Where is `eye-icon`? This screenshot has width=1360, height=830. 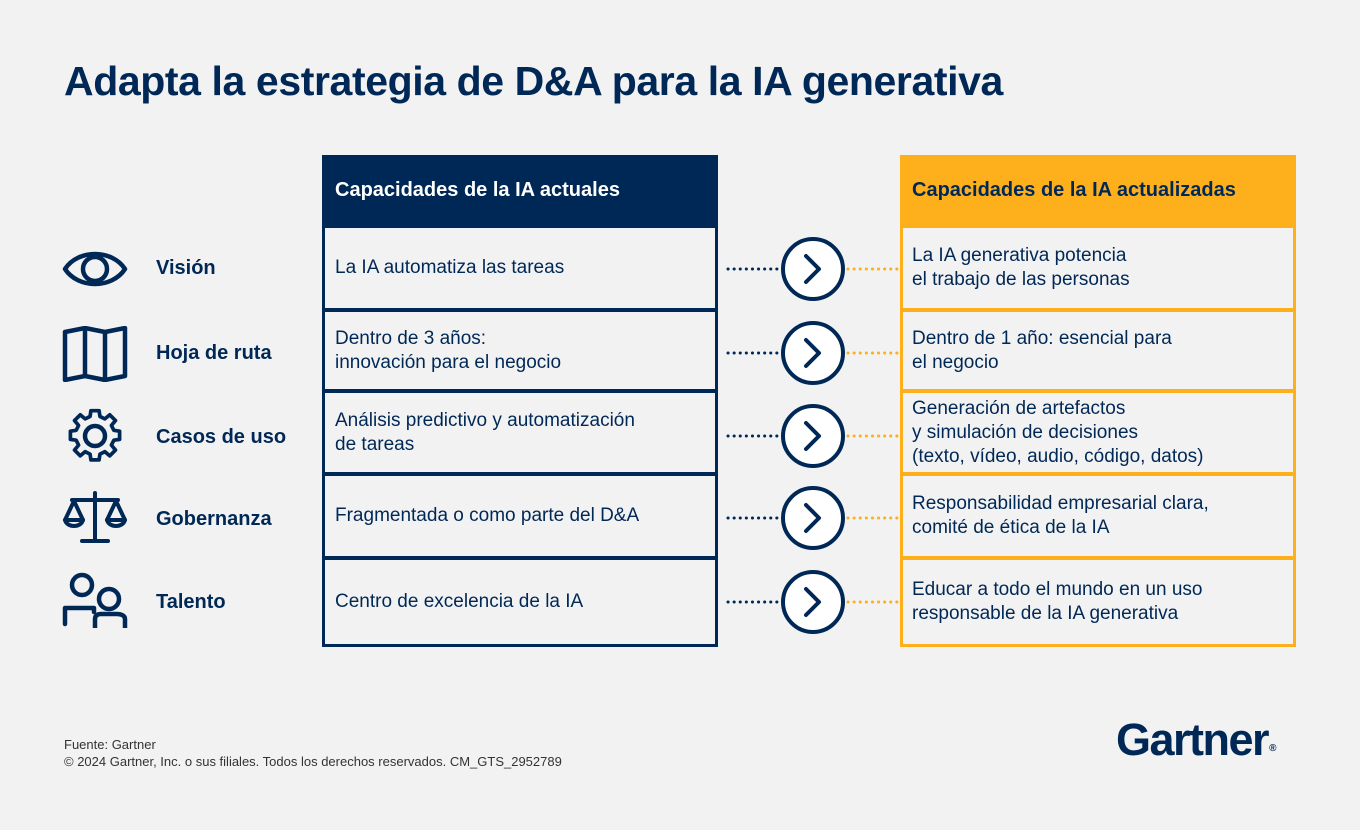 eye-icon is located at coordinates (95, 269).